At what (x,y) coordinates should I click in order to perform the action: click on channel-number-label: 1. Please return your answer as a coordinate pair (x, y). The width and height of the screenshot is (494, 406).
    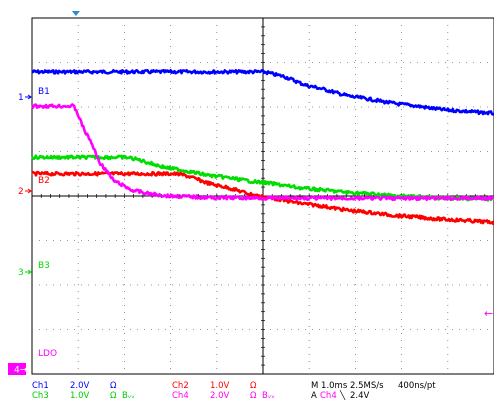
    Looking at the image, I should click on (21, 98).